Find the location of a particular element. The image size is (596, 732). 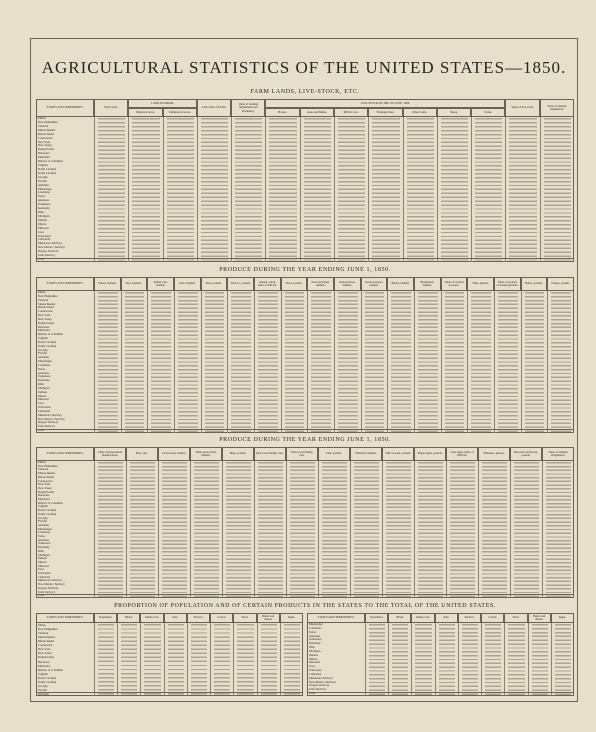

column-header: Value of produce of market gardens. is located at coordinates (507, 284).